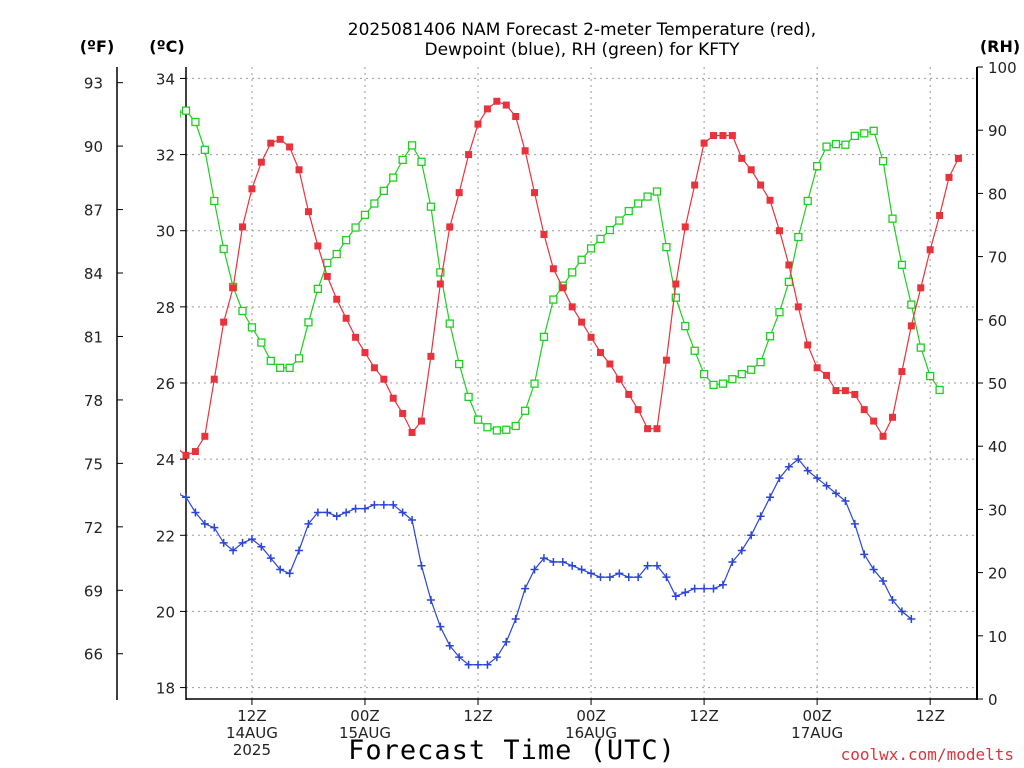  Describe the element at coordinates (93, 464) in the screenshot. I see `fahrenheit-tick-label: 75` at that location.